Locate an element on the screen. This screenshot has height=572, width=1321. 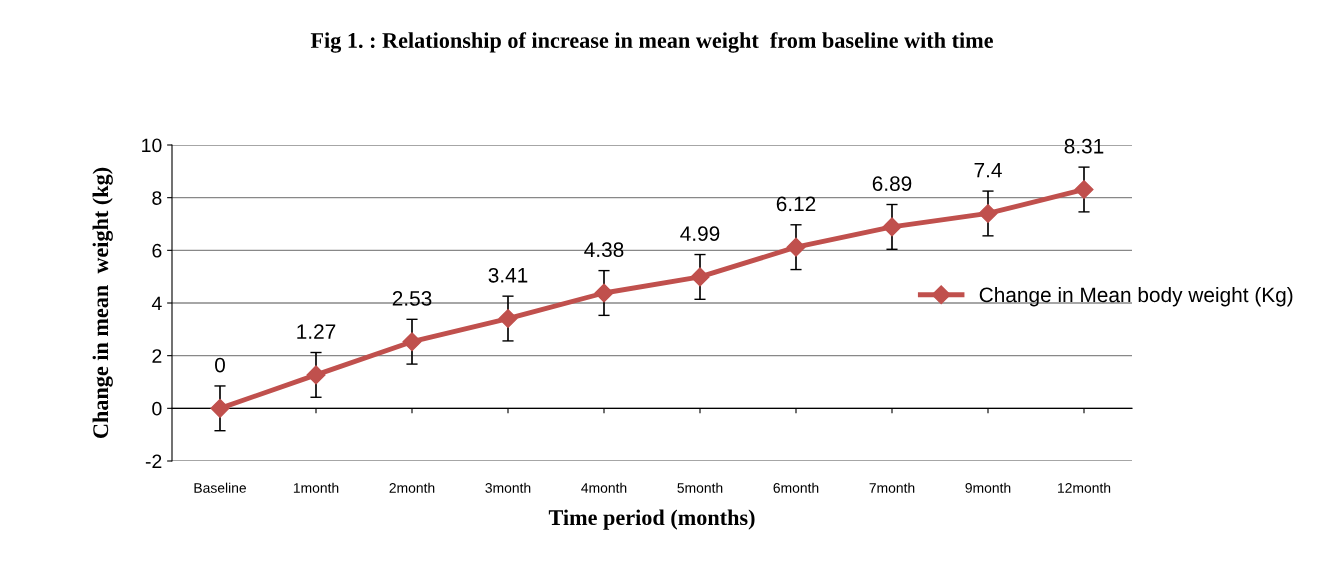
x-tick-label: 1month is located at coordinates (316, 487).